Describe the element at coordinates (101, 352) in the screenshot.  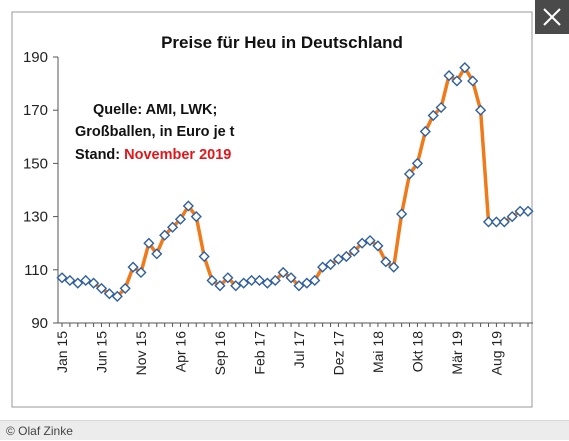
I see `x-tick-label: Jun 15` at that location.